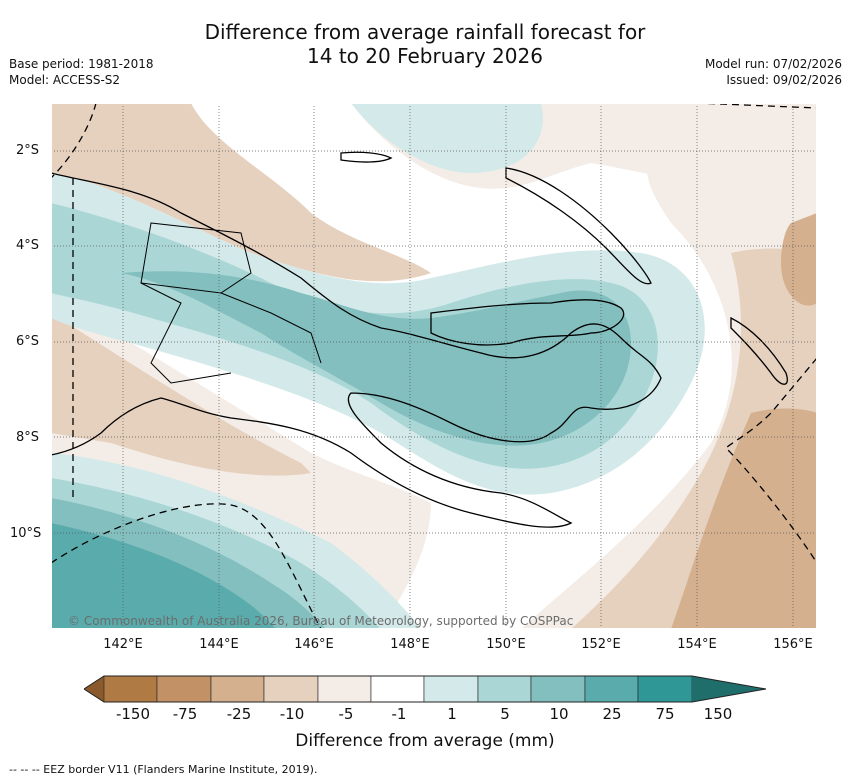 The width and height of the screenshot is (850, 781). I want to click on eez-border-northwest, so click(74, 141).